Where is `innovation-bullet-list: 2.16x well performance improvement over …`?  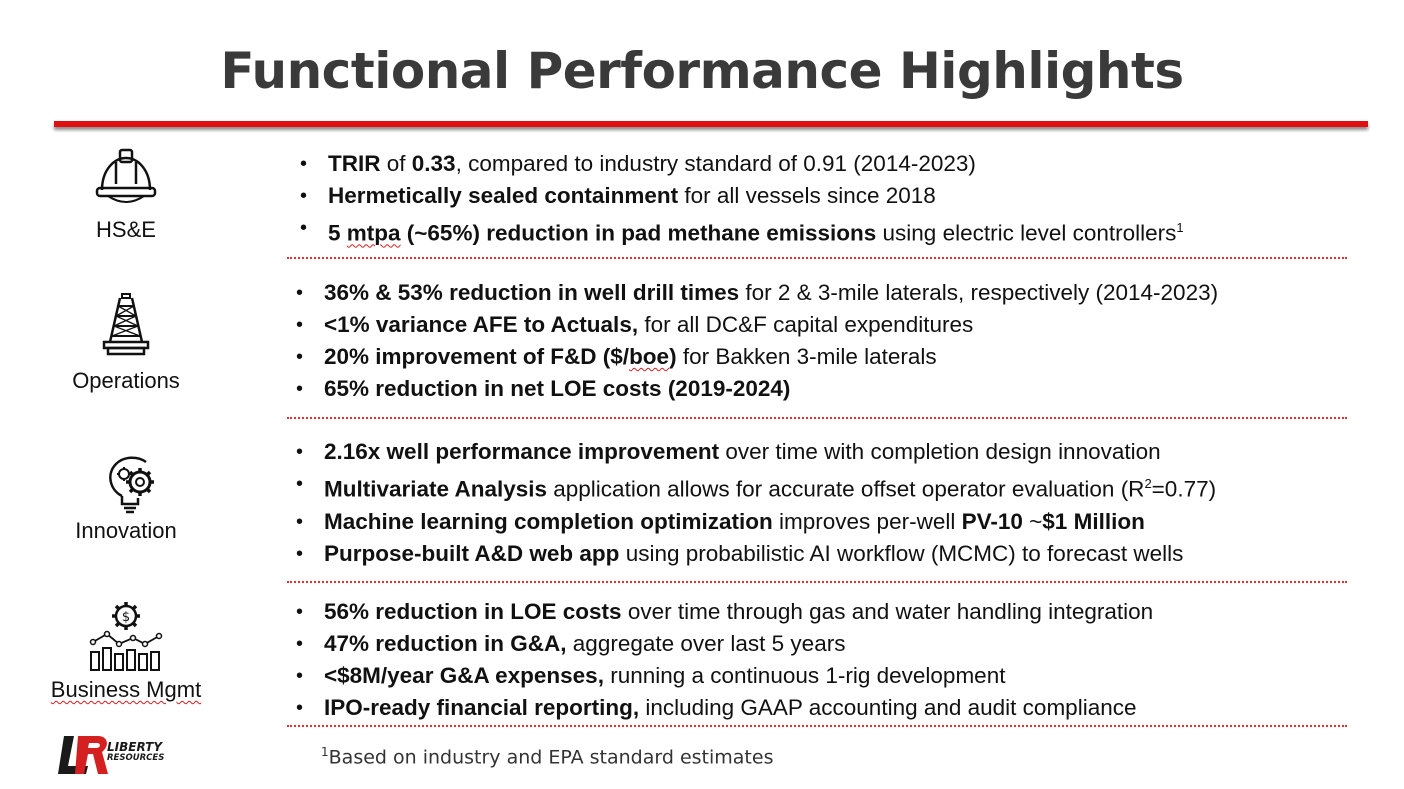 innovation-bullet-list: 2.16x well performance improvement over … is located at coordinates (752, 503).